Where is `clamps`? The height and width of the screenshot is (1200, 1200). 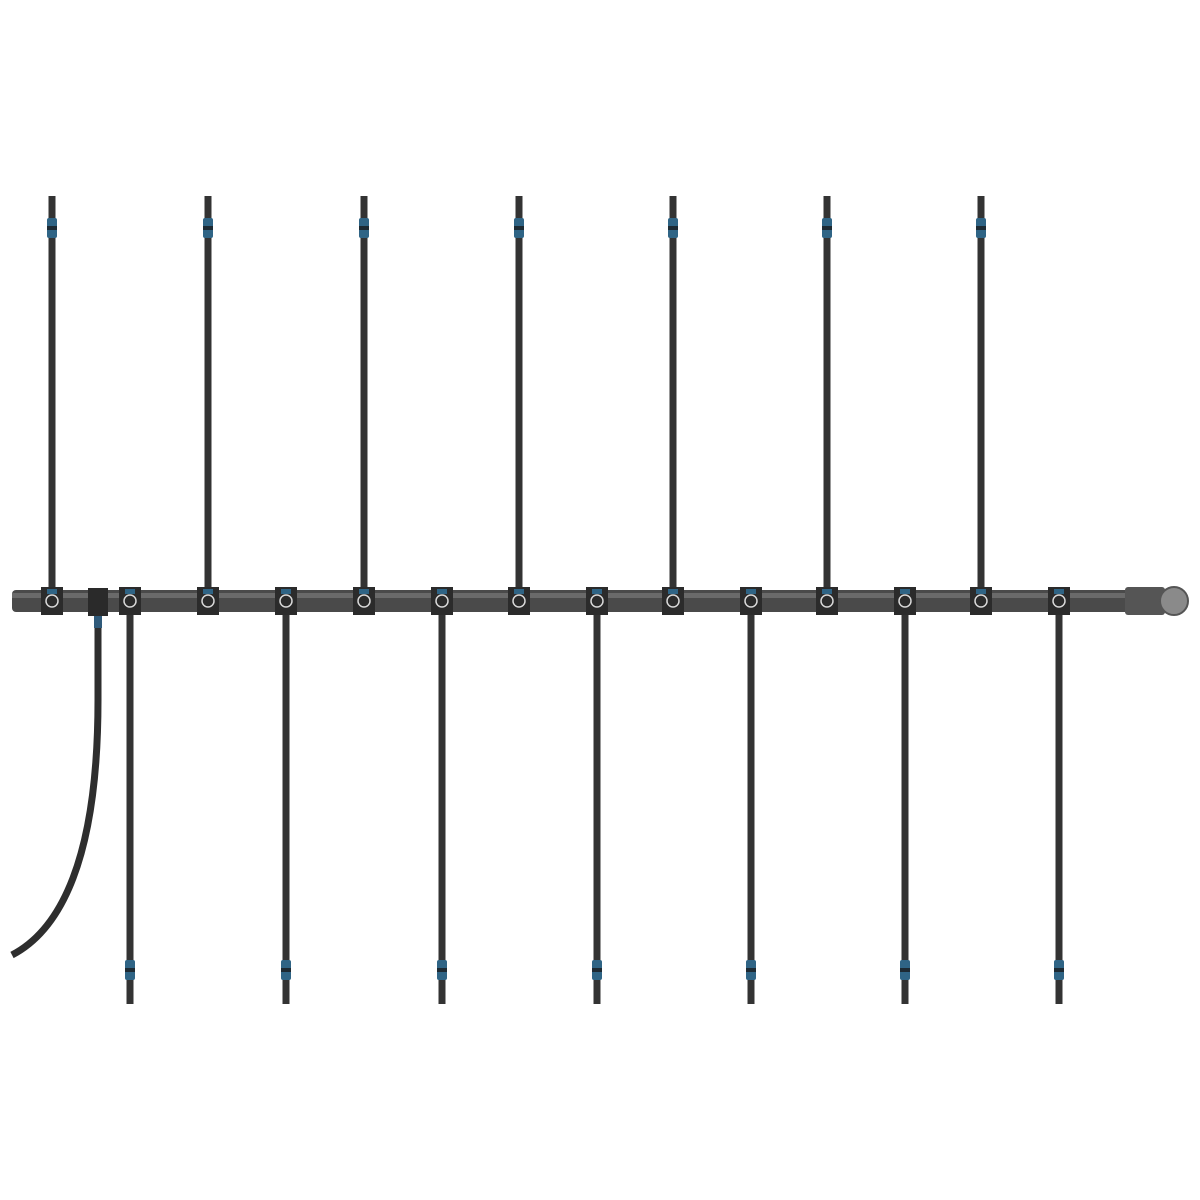 clamps is located at coordinates (555, 601).